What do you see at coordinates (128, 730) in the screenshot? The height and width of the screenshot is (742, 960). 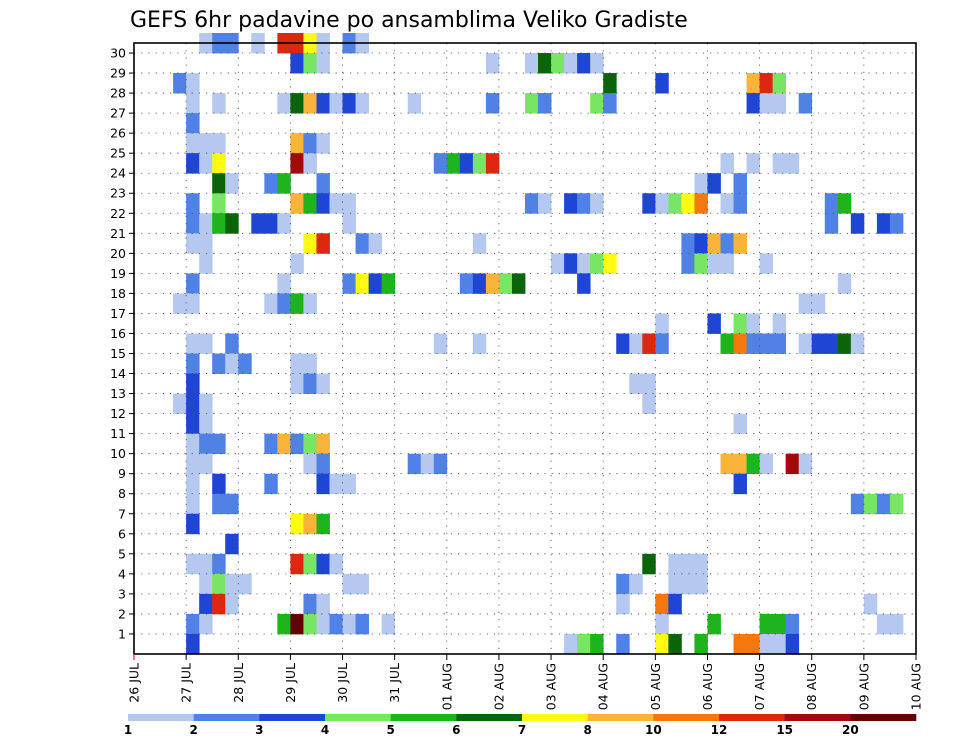 I see `colorbar-label: 1` at bounding box center [128, 730].